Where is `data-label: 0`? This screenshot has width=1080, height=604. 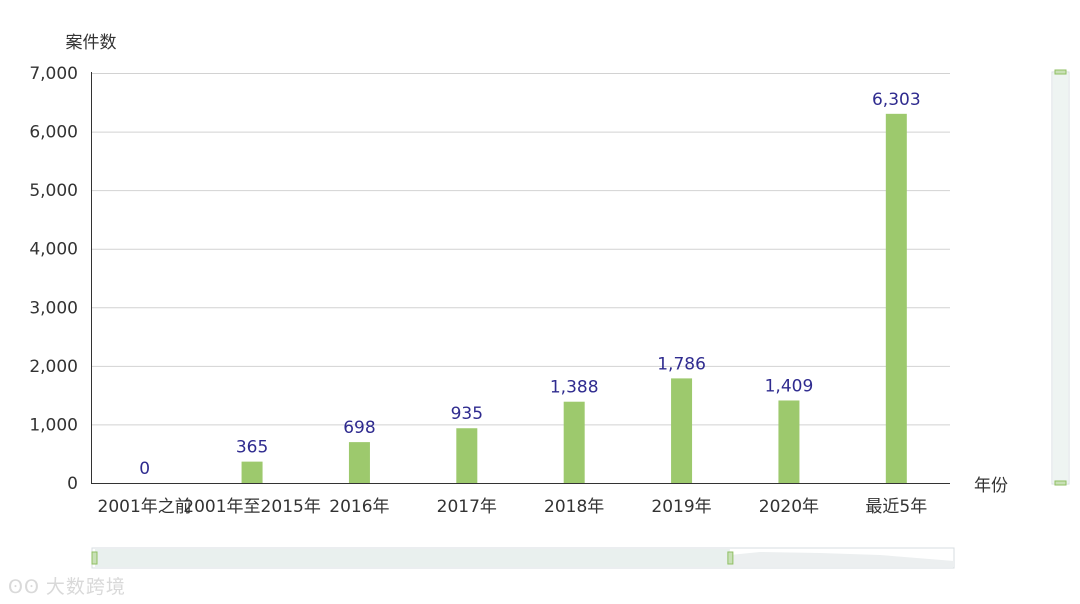
data-label: 0 is located at coordinates (144, 469).